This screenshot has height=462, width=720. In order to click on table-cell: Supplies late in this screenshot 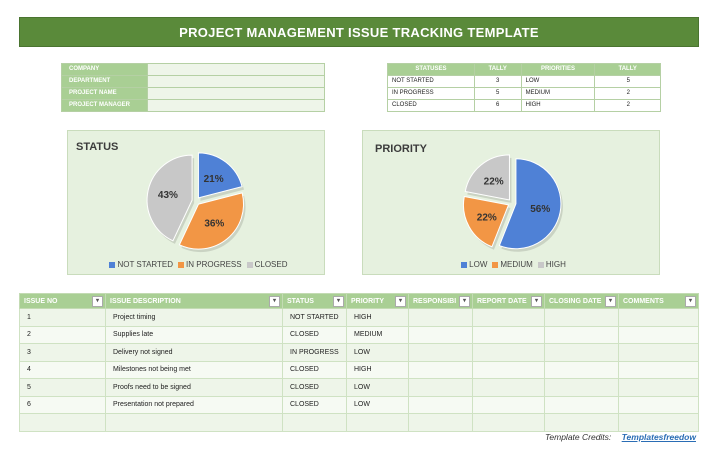, I will do `click(194, 334)`.